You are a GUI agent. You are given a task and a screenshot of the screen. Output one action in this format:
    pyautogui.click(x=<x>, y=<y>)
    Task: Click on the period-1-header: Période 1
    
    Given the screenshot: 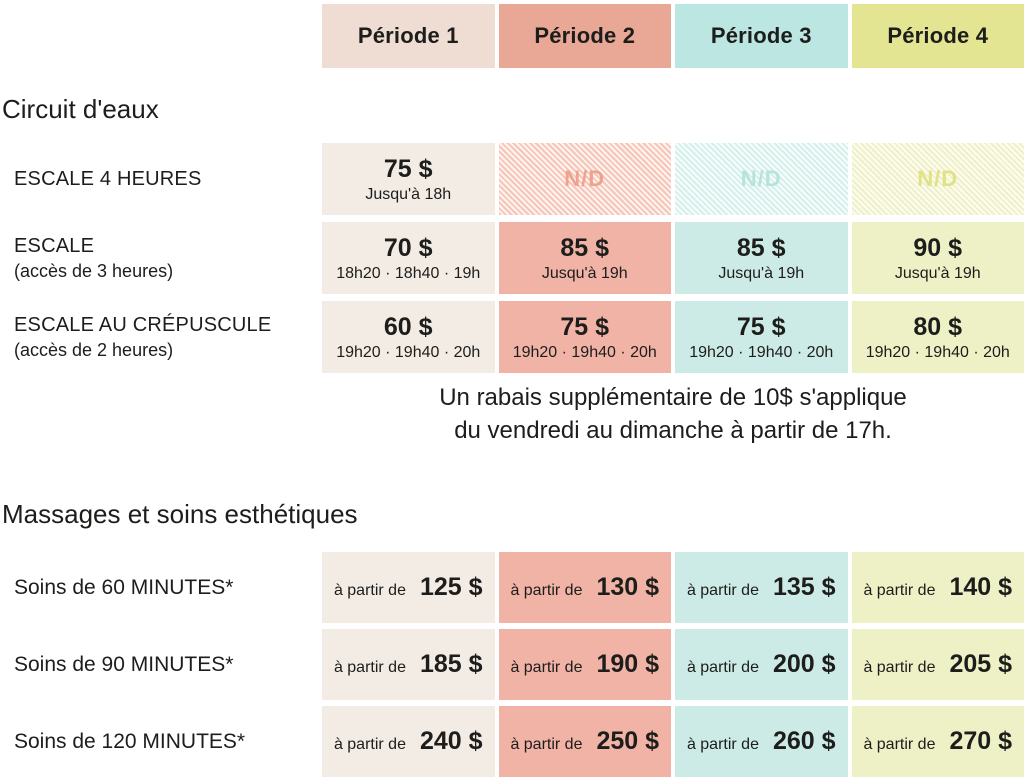 What is the action you would take?
    pyautogui.click(x=408, y=36)
    